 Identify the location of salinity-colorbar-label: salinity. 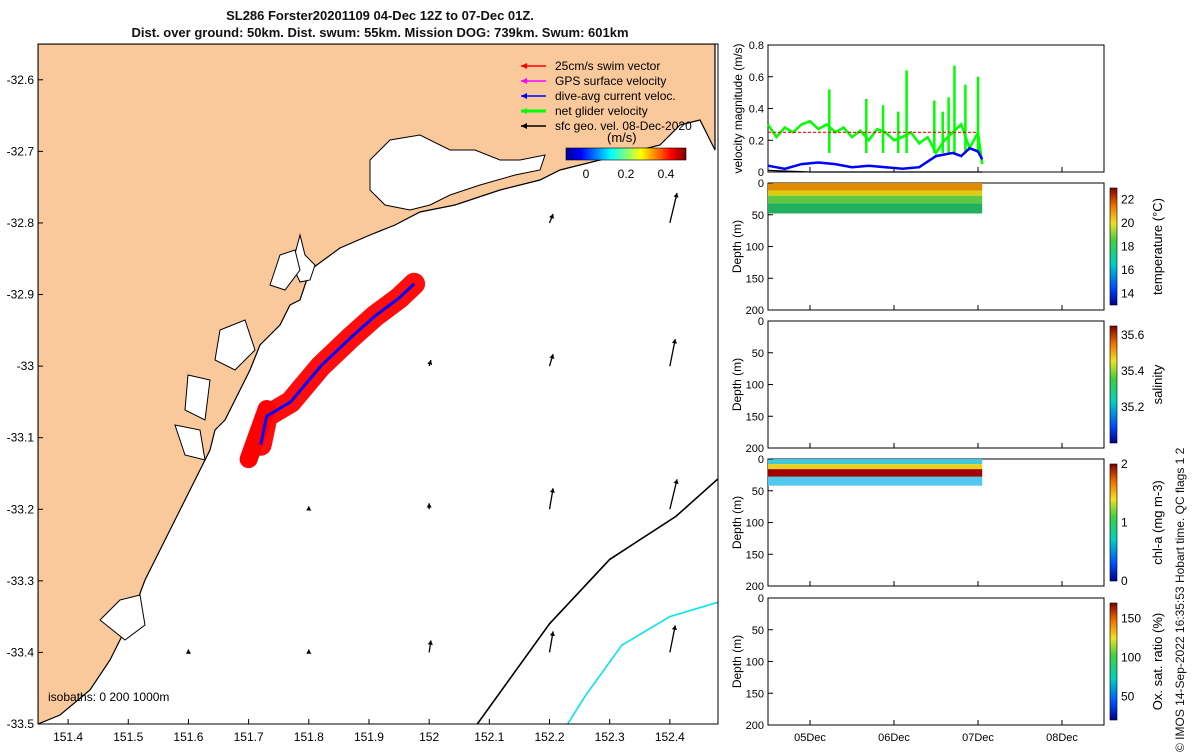
(1157, 384).